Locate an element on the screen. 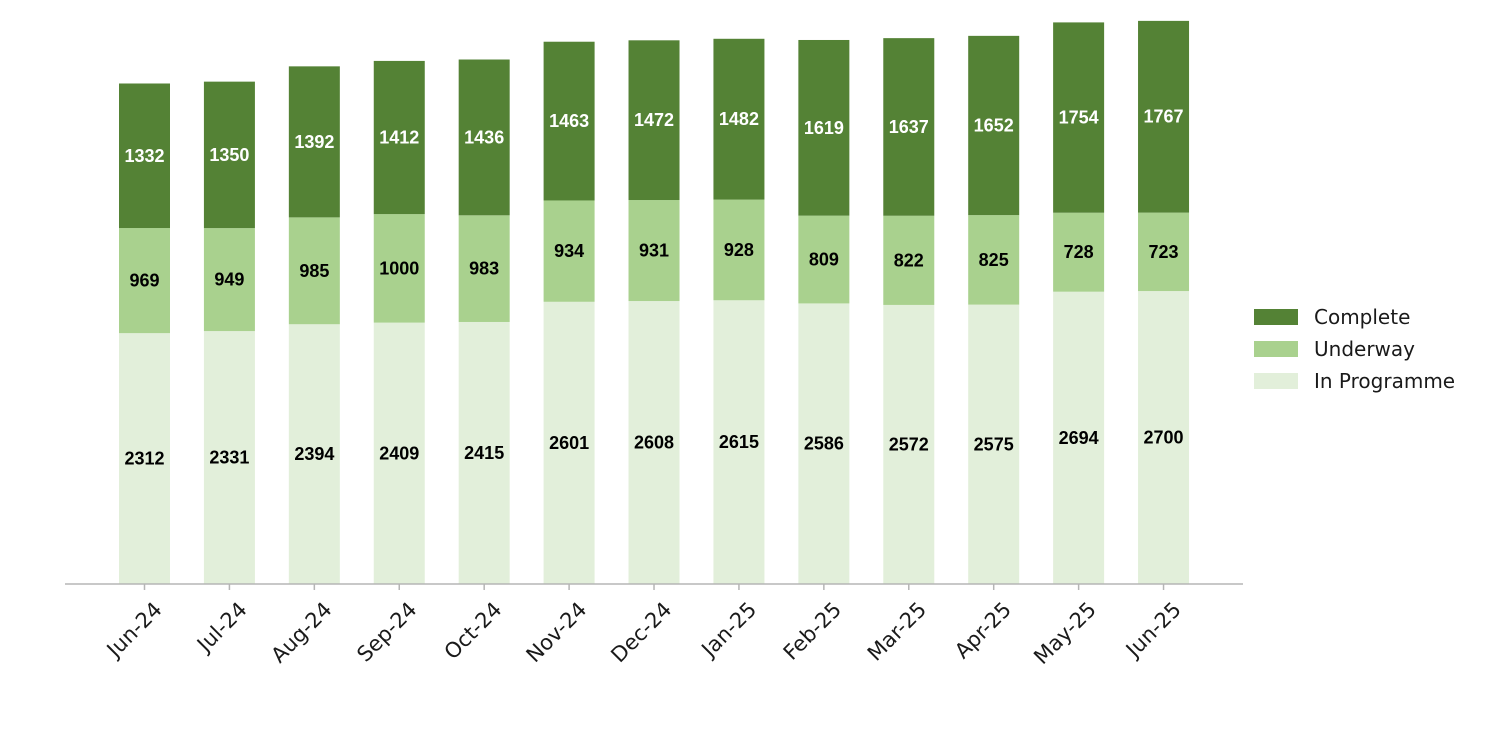  data-label-underway: 825 is located at coordinates (994, 260).